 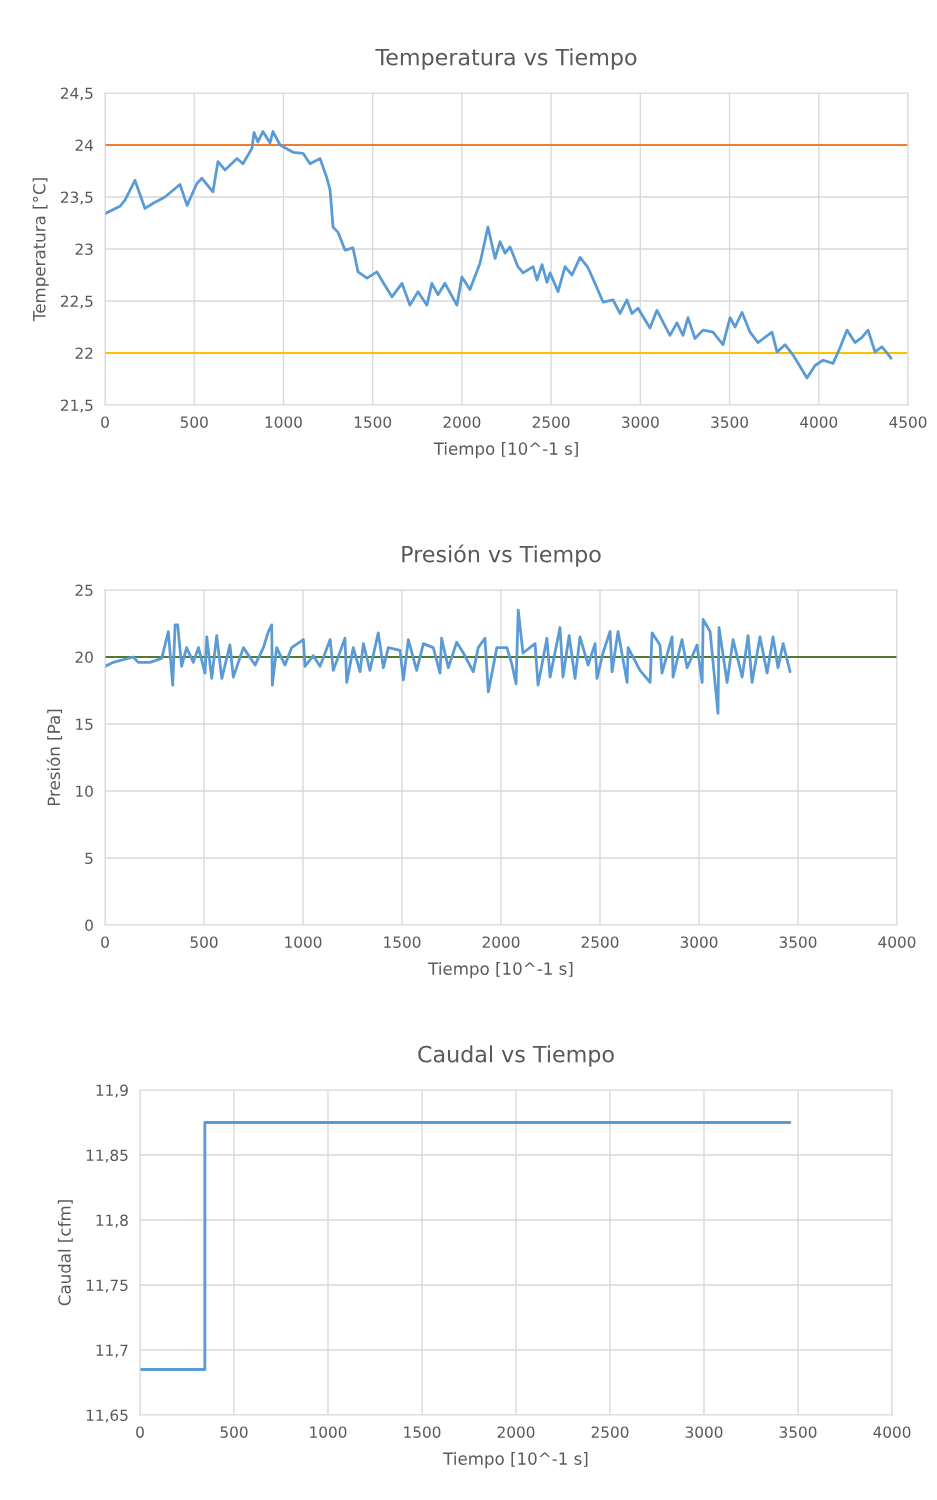 I want to click on y-tick-label: 11,8, so click(x=112, y=1221).